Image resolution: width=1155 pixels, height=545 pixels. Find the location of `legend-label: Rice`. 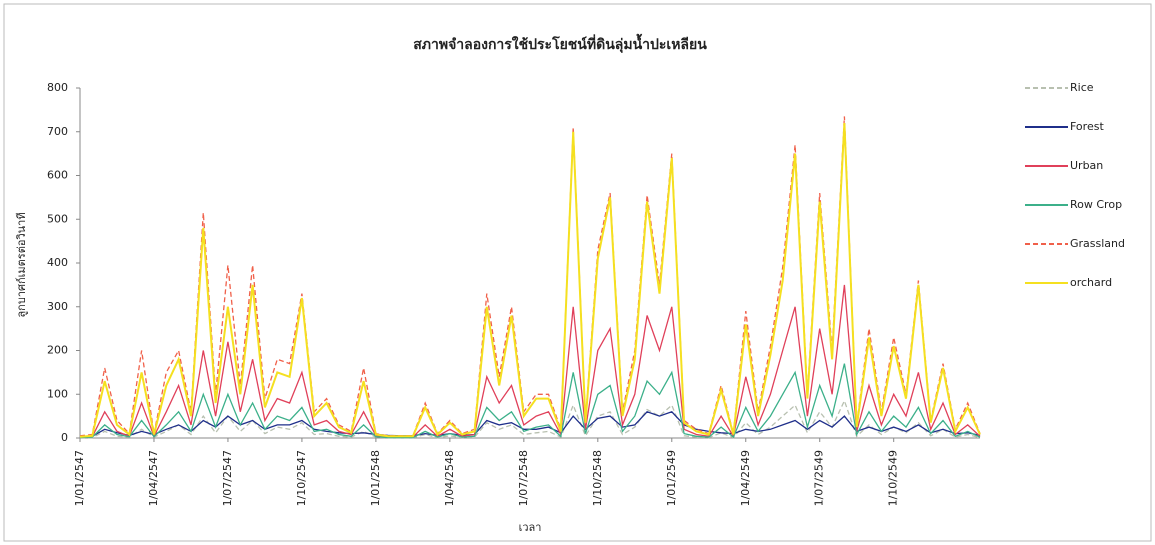

legend-label: Rice is located at coordinates (1082, 87).